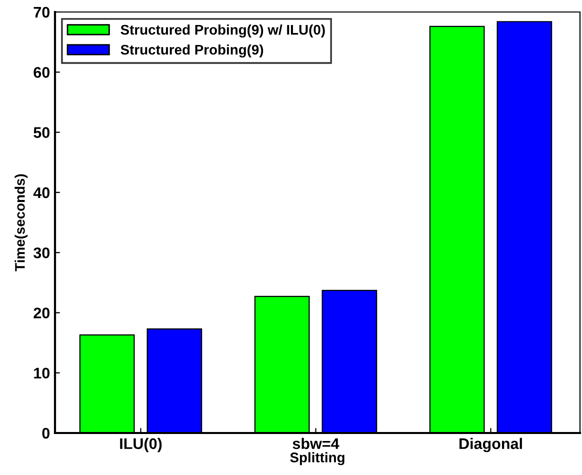 The width and height of the screenshot is (582, 475). What do you see at coordinates (46, 433) in the screenshot?
I see `y-tick-label: 0` at bounding box center [46, 433].